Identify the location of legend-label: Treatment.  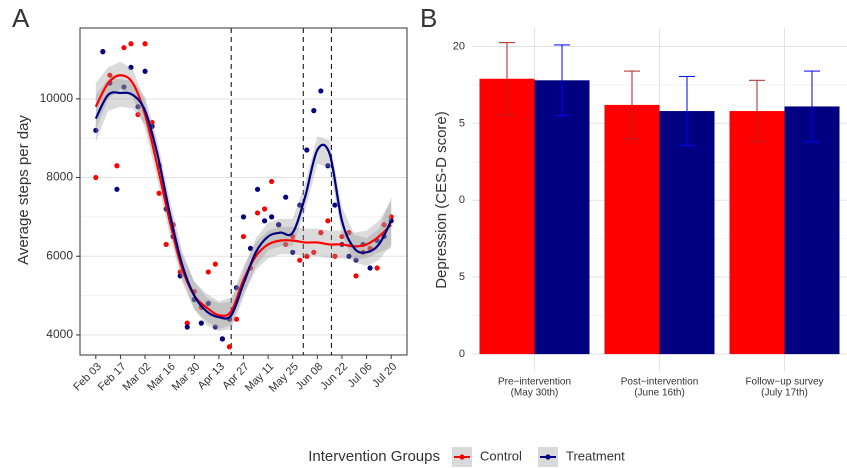
(595, 455).